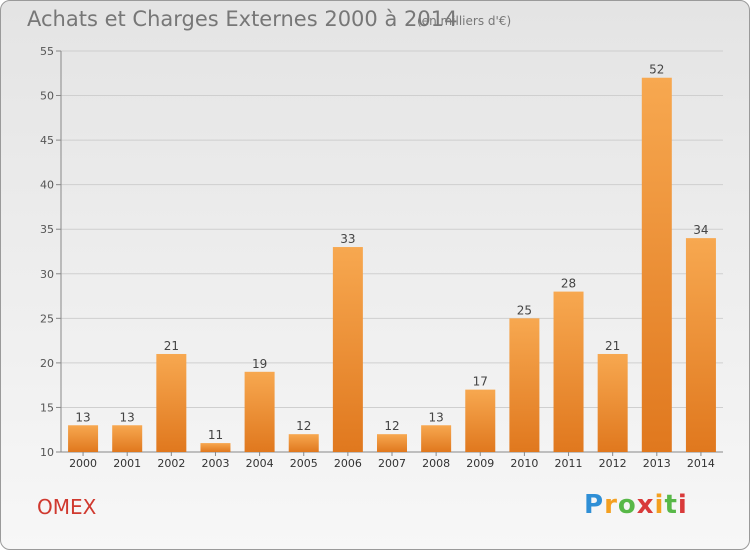 The width and height of the screenshot is (750, 550). Describe the element at coordinates (47, 96) in the screenshot. I see `y-tick-label: 50` at that location.